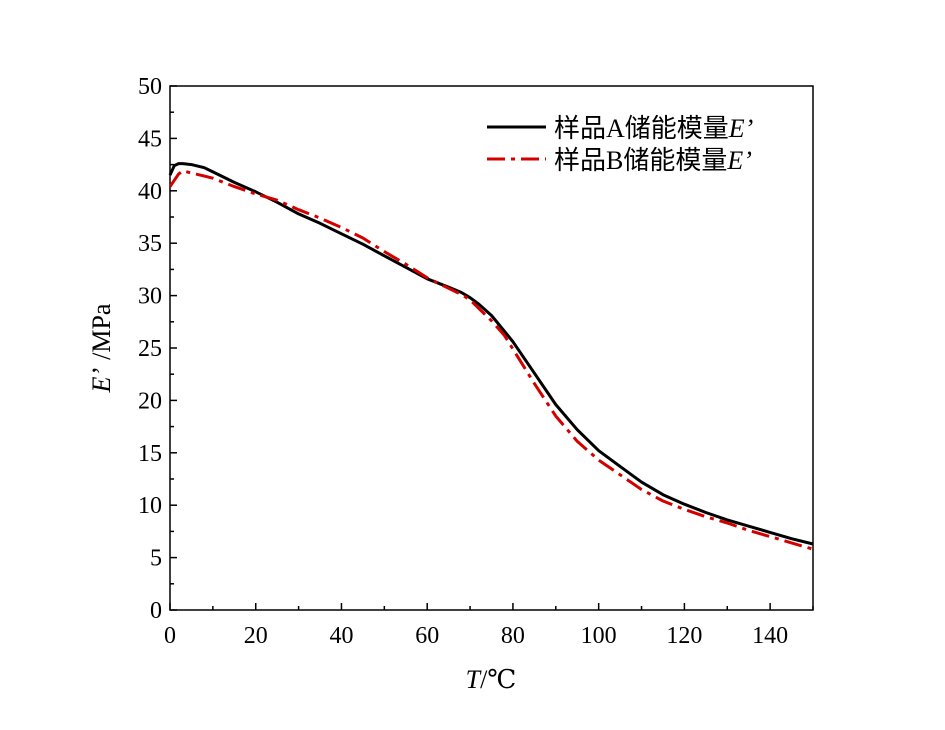 This screenshot has width=945, height=730. Describe the element at coordinates (427, 636) in the screenshot. I see `x-tick-label: 60` at that location.